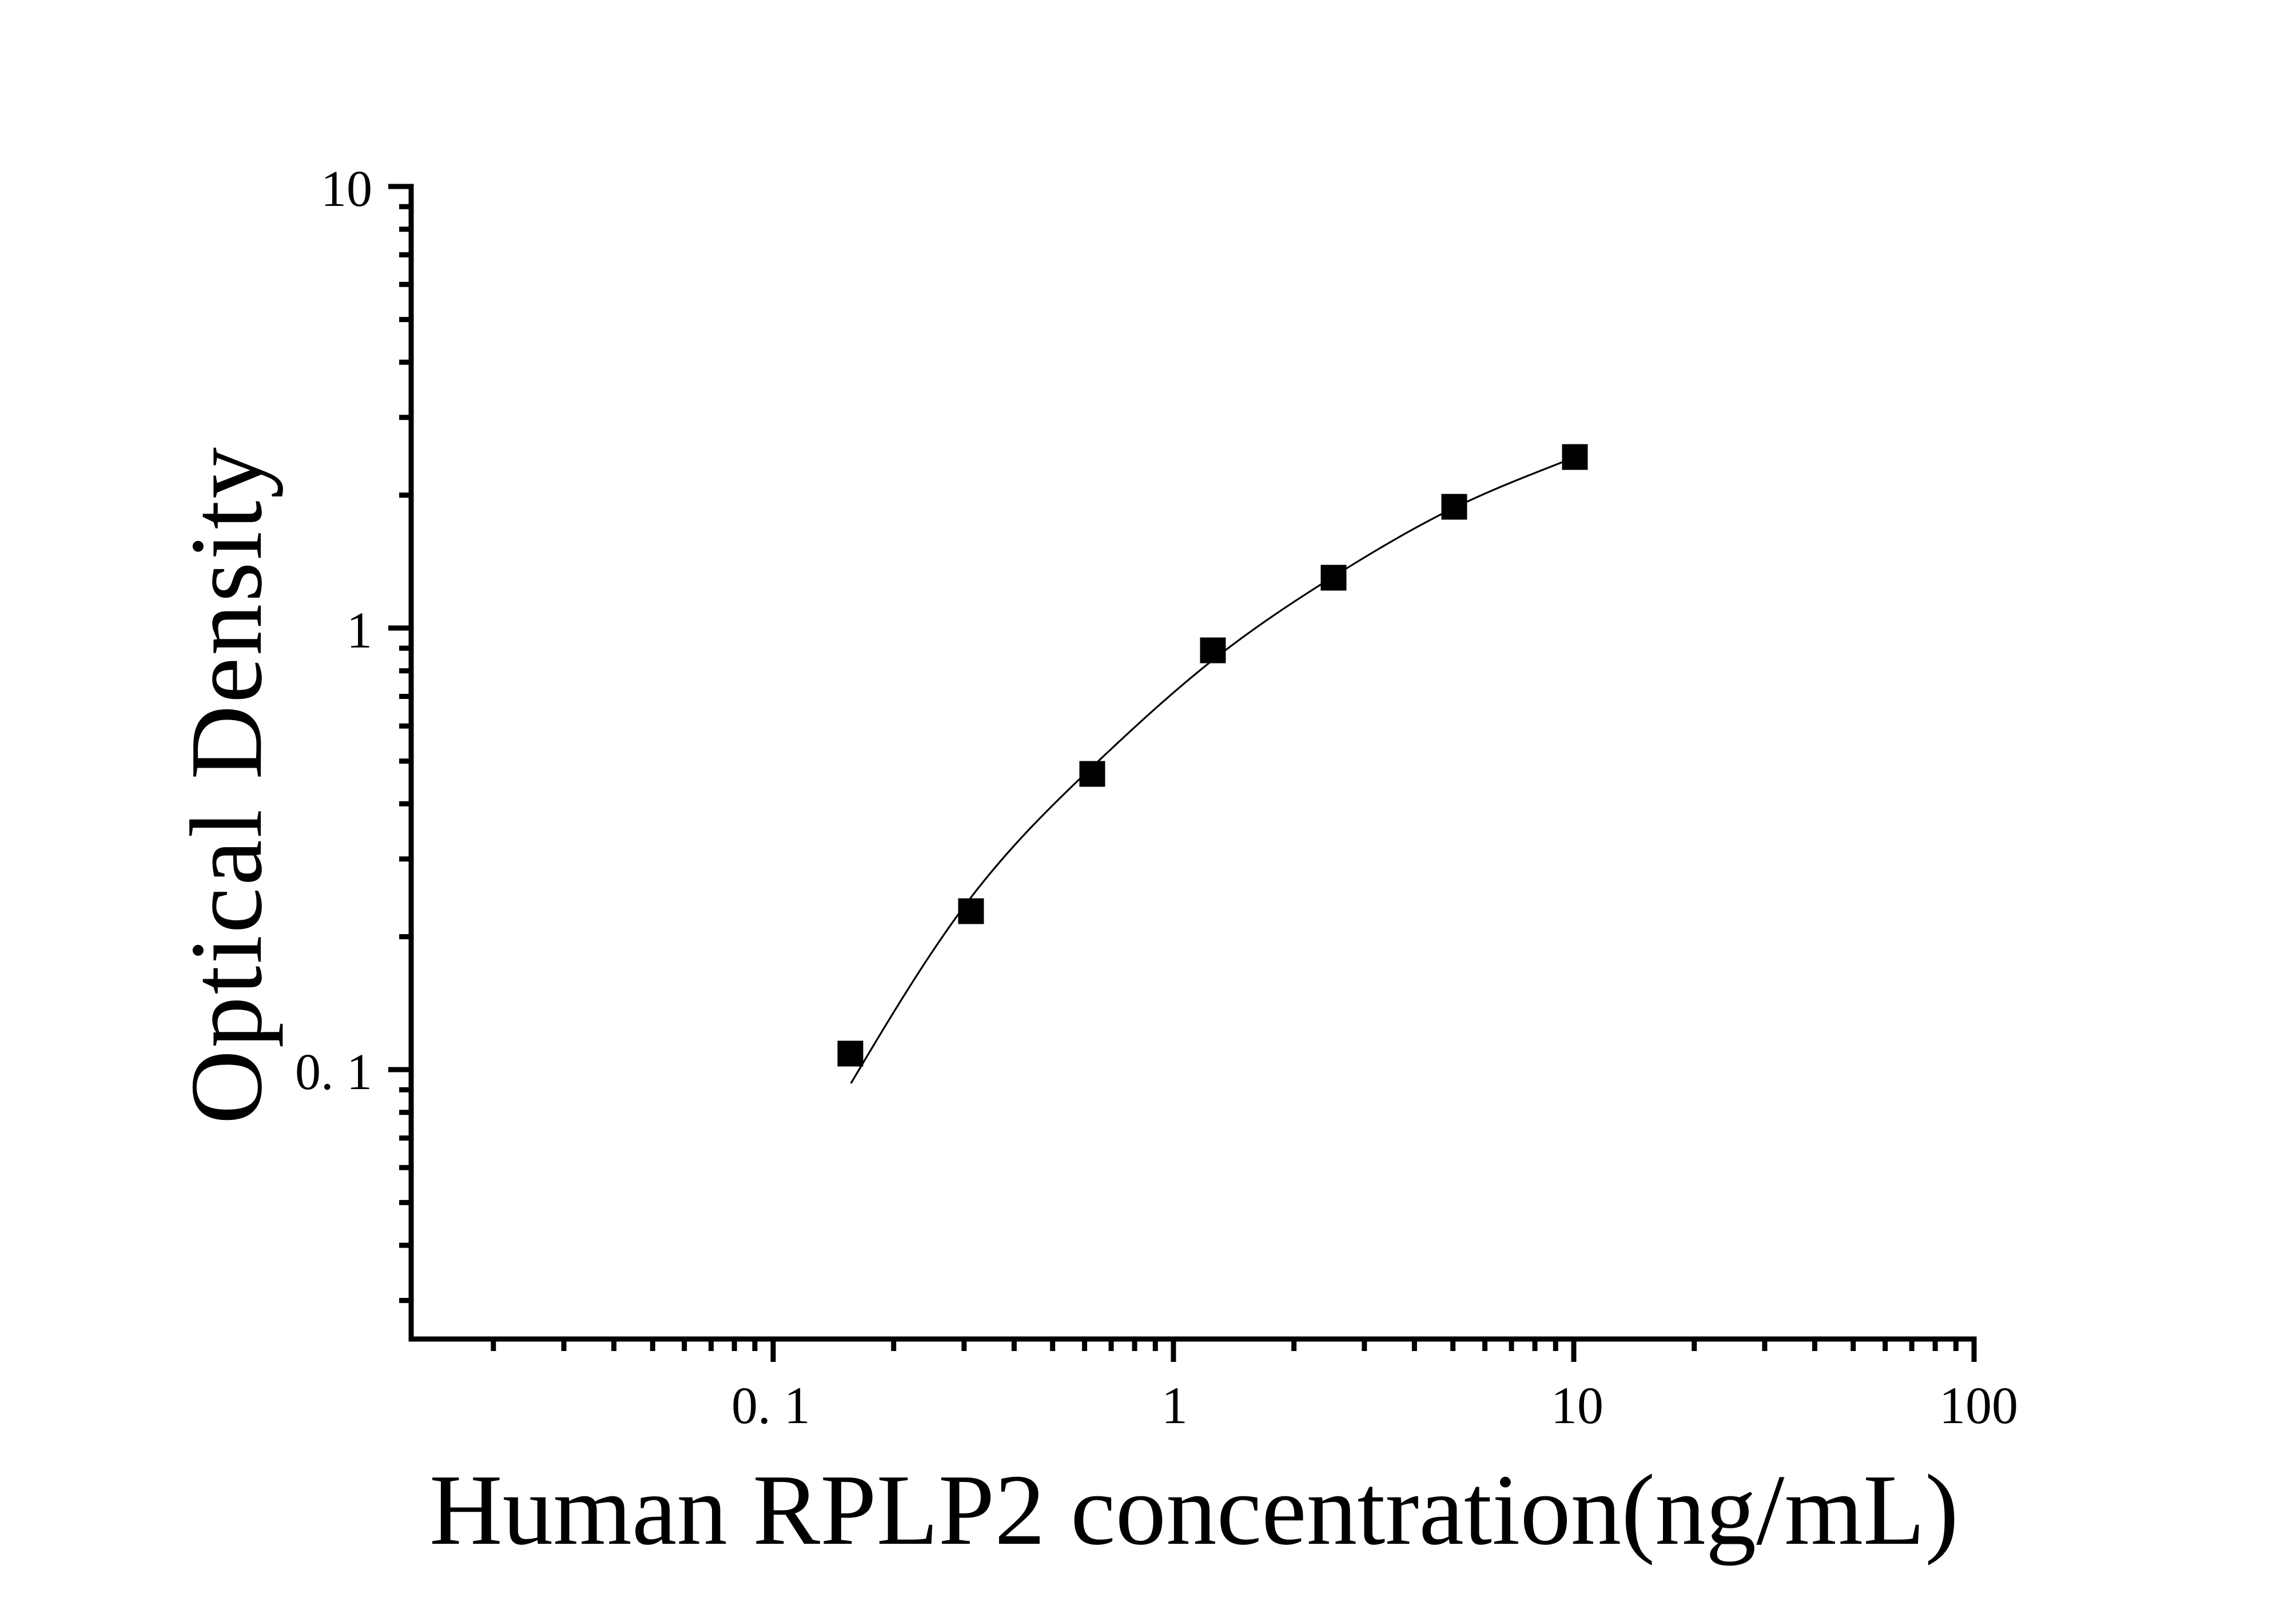 The image size is (2296, 1605). Describe the element at coordinates (1979, 1405) in the screenshot. I see `svg-text: 100` at that location.